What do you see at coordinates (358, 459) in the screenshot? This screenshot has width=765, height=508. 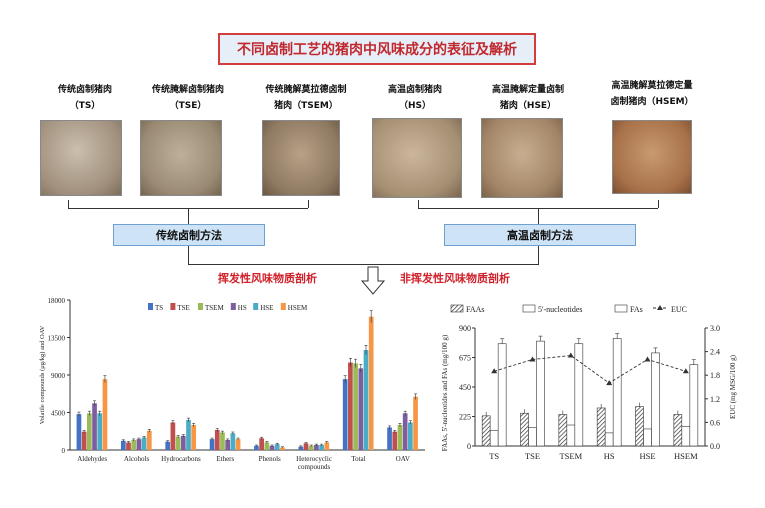 I see `x-tick-label: Total` at bounding box center [358, 459].